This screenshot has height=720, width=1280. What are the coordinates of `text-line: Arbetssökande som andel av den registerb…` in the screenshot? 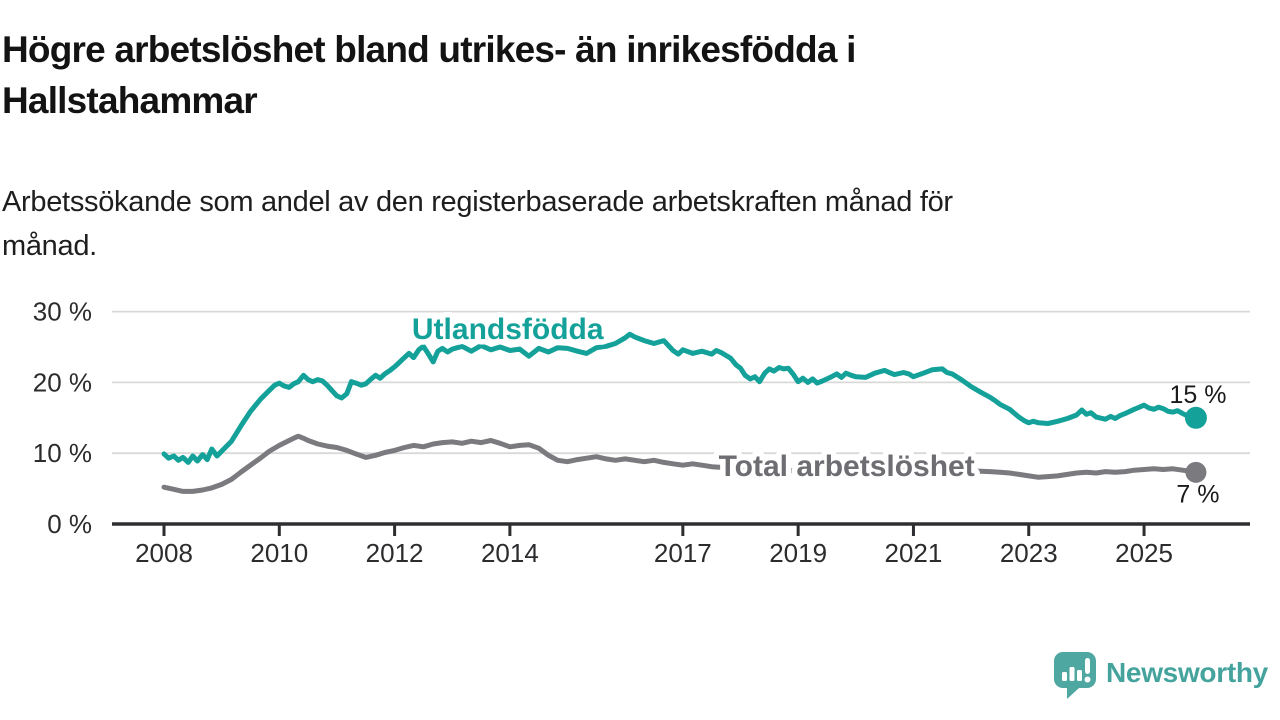 It's located at (477, 202).